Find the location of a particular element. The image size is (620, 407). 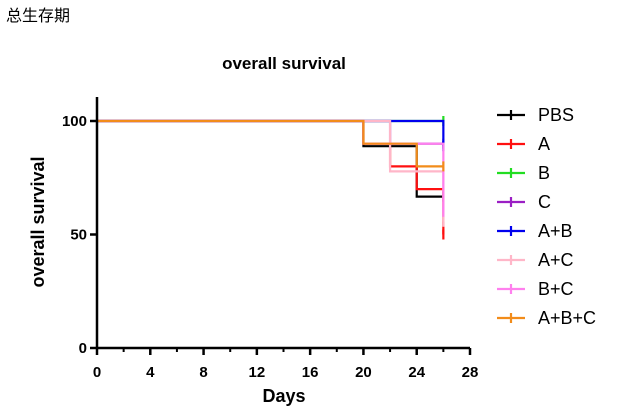

legend: PBS ABC A+B A+C B+C A+B+C is located at coordinates (546, 216).